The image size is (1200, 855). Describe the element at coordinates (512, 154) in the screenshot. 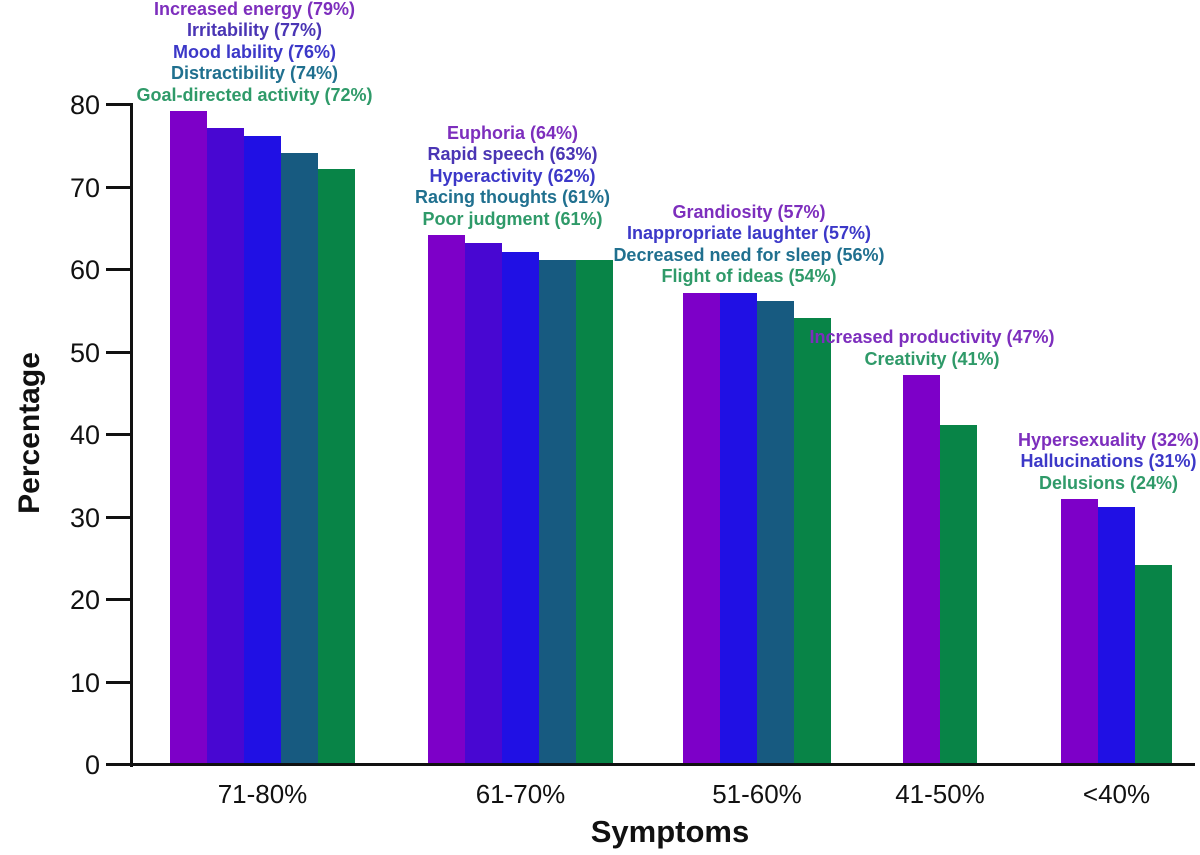

I see `annotation-rapid-speech: Rapid speech (63%)` at that location.